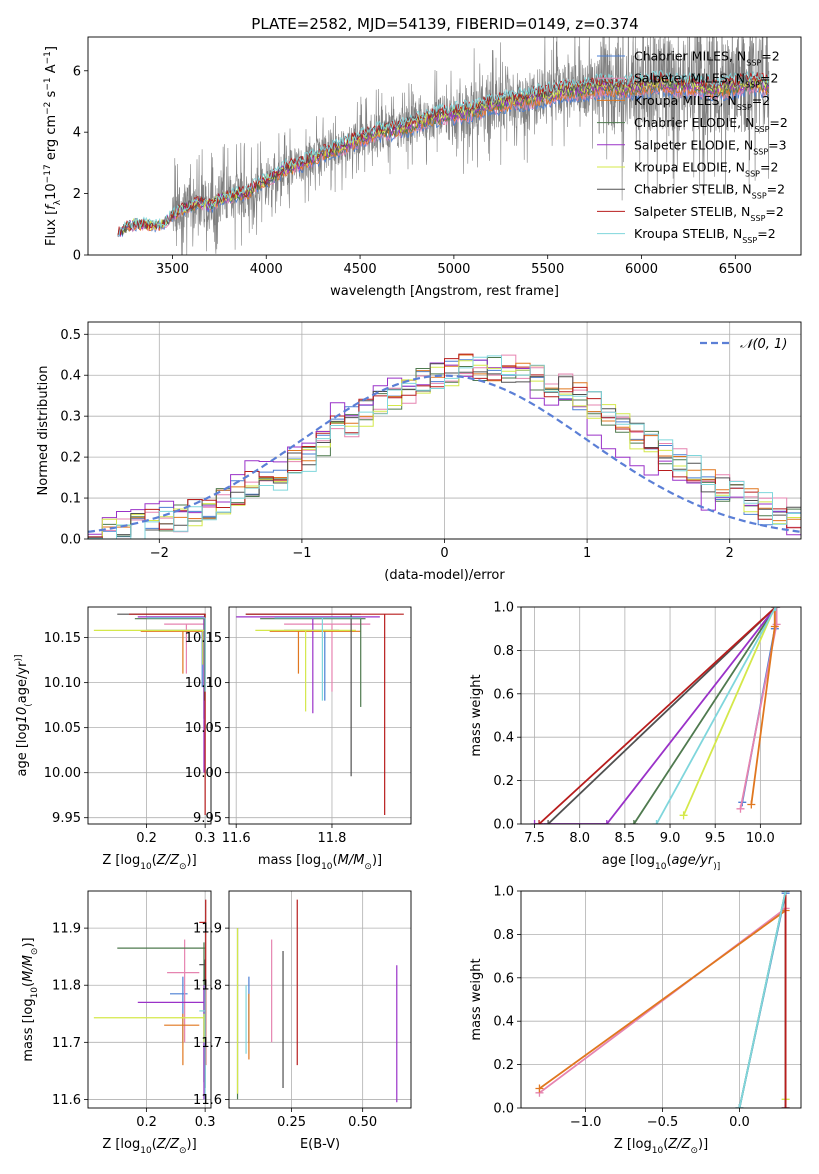  What do you see at coordinates (679, 1144) in the screenshot?
I see `axis-label-part: Z/Z` at bounding box center [679, 1144].